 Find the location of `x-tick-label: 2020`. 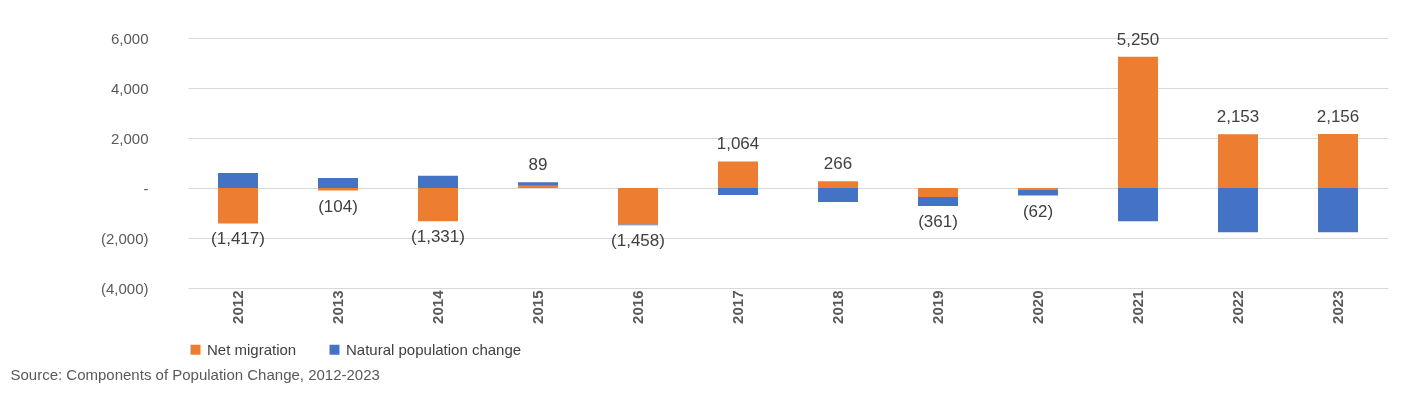

x-tick-label: 2020 is located at coordinates (1037, 307).